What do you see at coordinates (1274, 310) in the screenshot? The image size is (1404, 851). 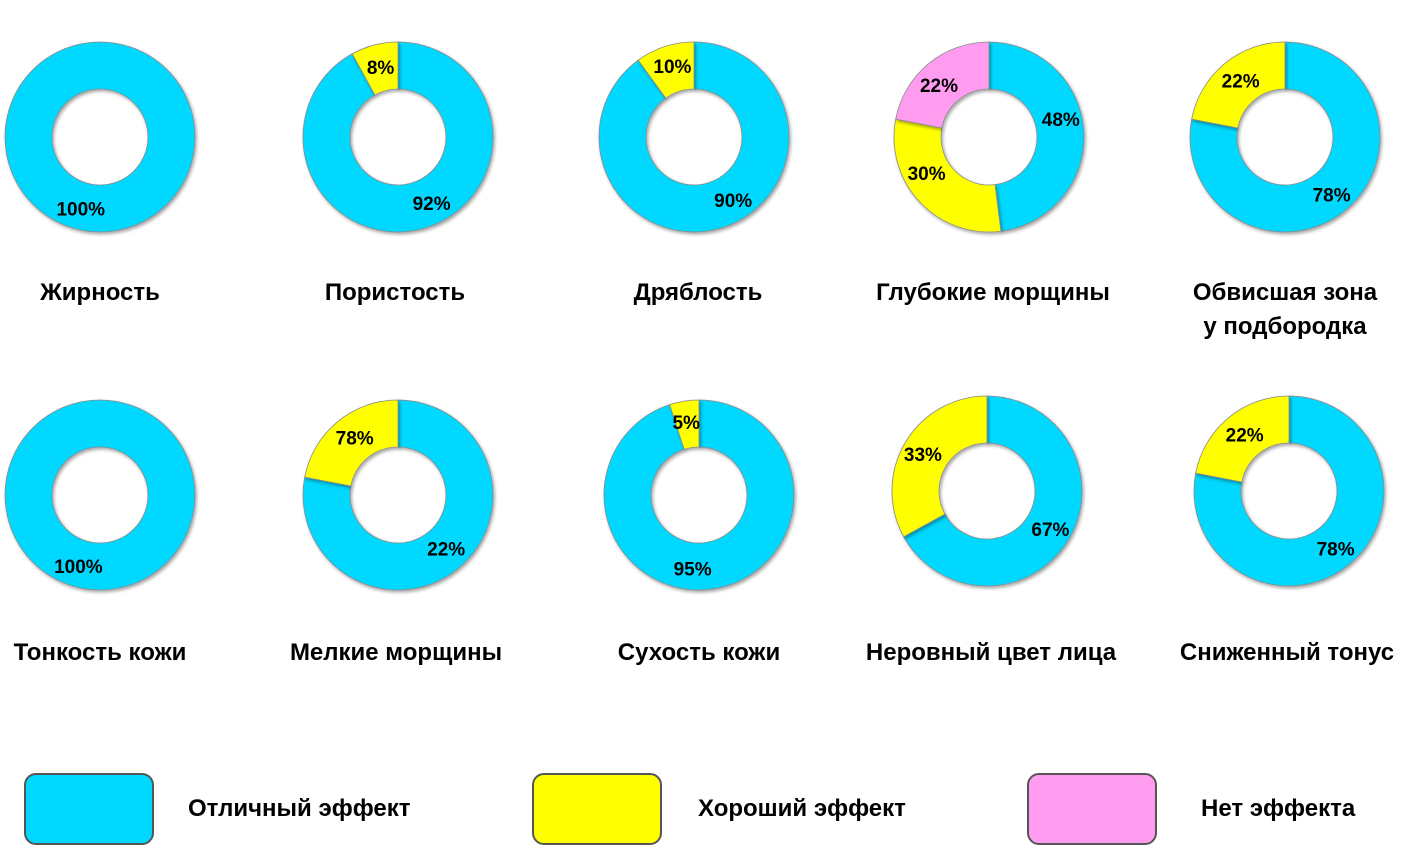 I see `chart-title-obvisshaya-zona: Обвисшая зона у подбородка` at bounding box center [1274, 310].